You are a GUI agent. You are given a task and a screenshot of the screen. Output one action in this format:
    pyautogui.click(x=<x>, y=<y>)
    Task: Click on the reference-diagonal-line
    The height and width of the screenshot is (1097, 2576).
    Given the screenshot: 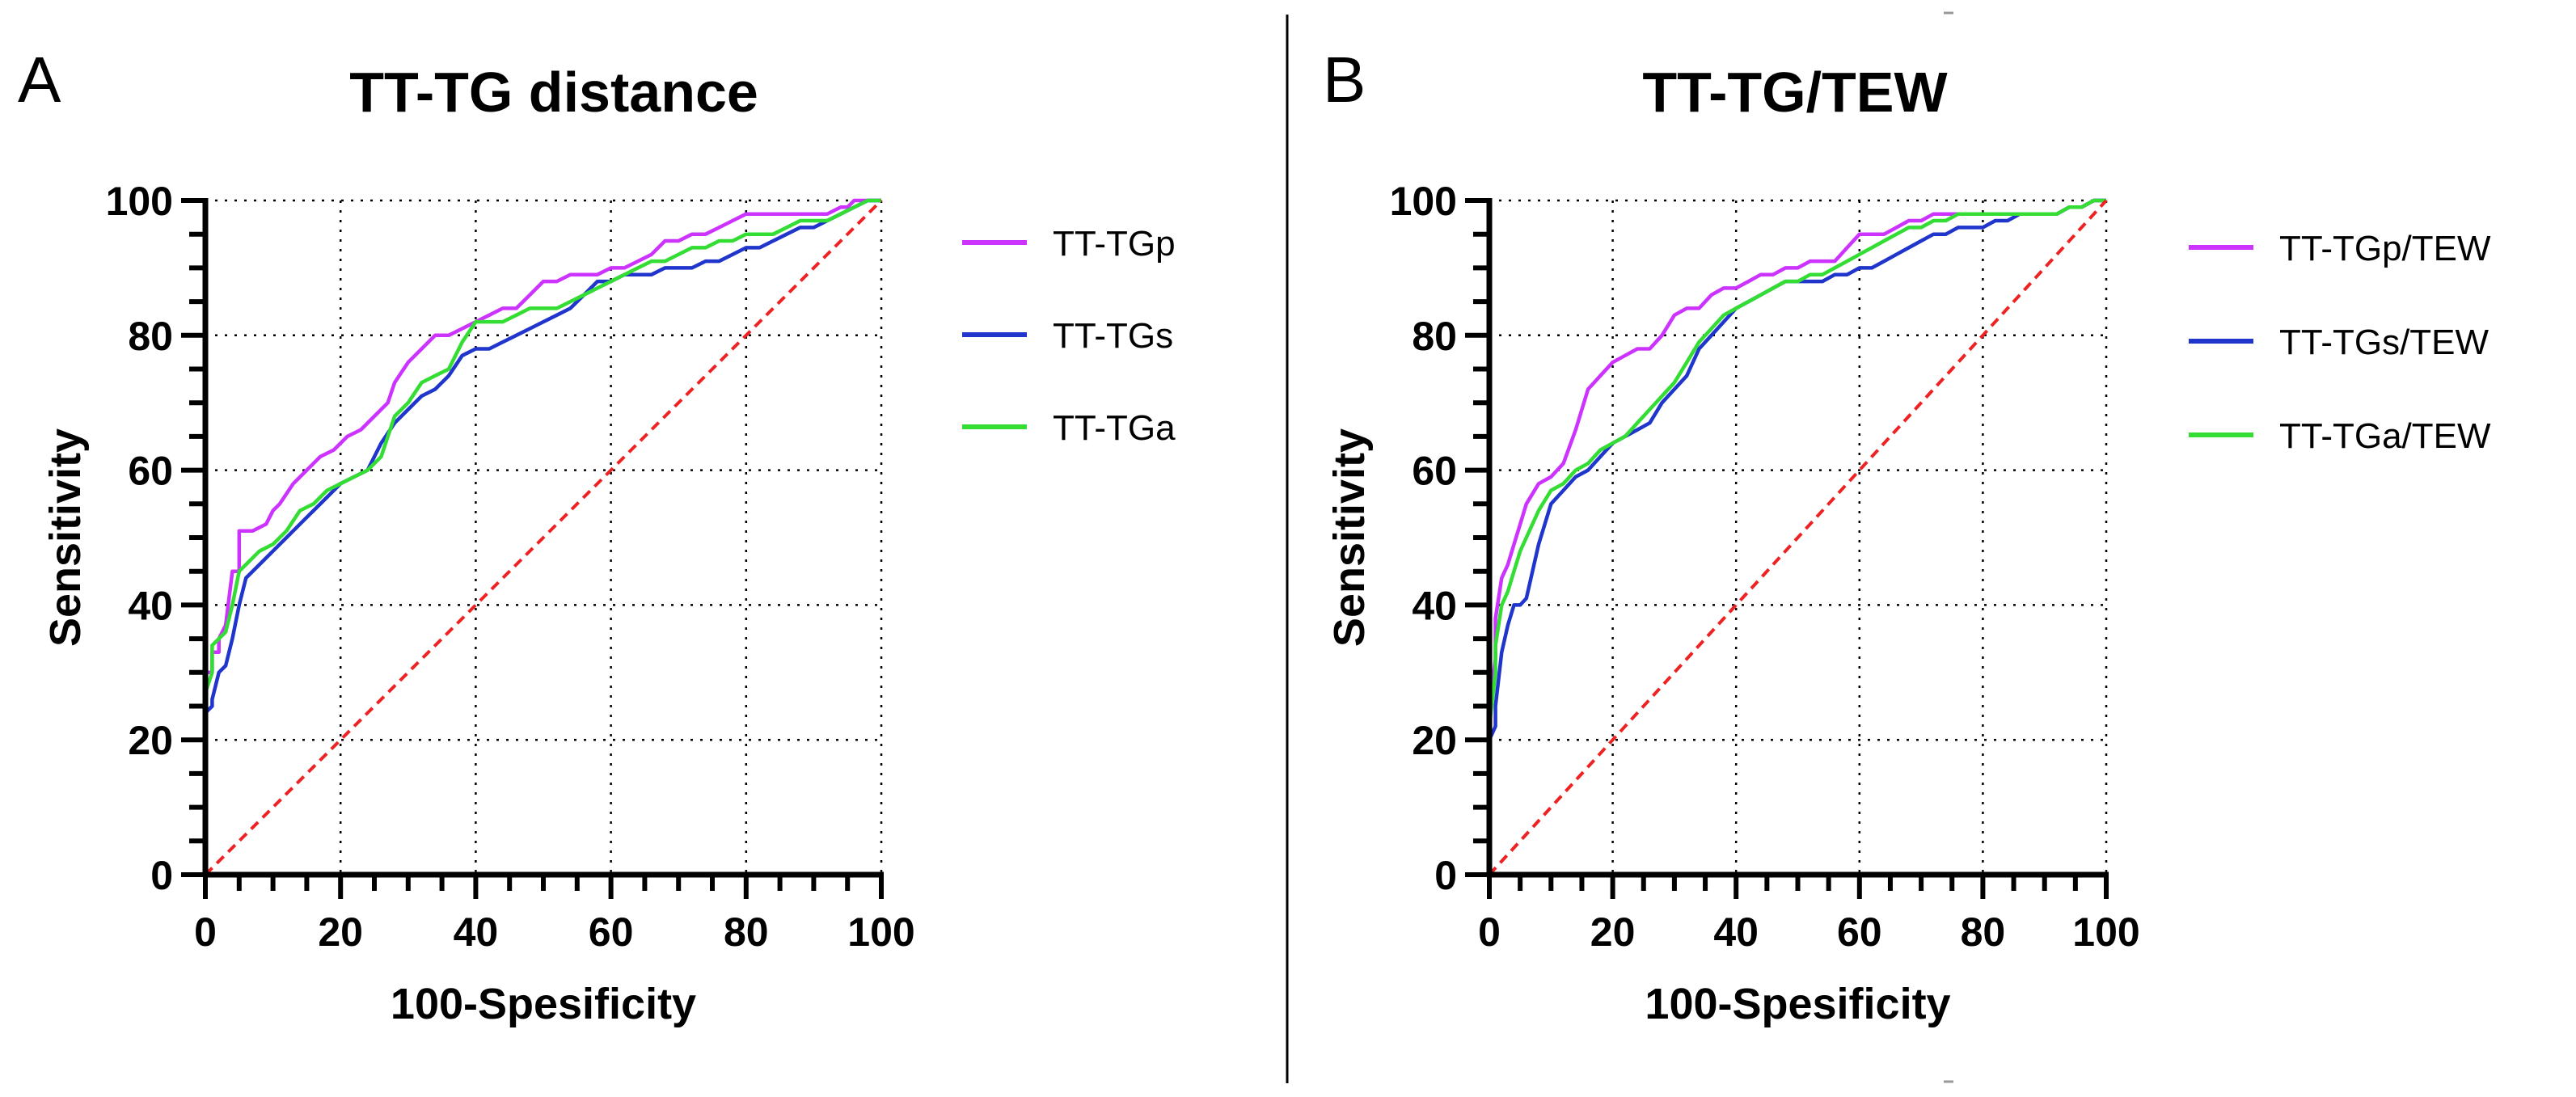 What is the action you would take?
    pyautogui.click(x=1798, y=537)
    